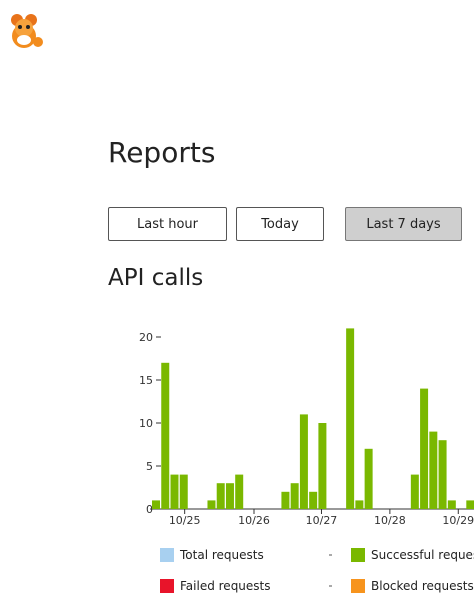 This screenshot has height=604, width=474. Describe the element at coordinates (403, 224) in the screenshot. I see `range-button: Last 7 days` at that location.